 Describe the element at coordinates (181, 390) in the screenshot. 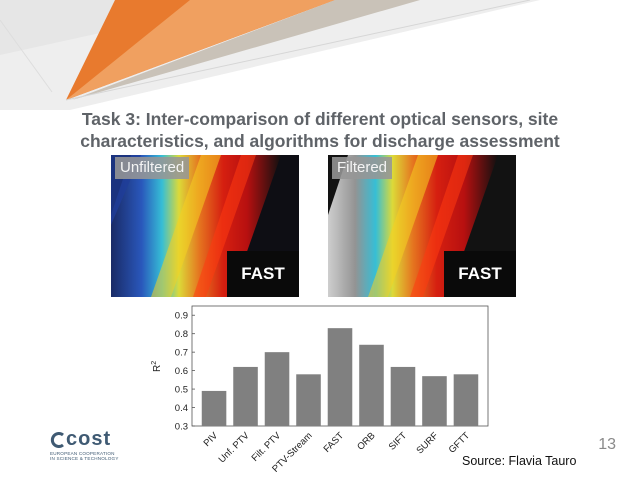

I see `y-tick-label-2: 0.5` at that location.